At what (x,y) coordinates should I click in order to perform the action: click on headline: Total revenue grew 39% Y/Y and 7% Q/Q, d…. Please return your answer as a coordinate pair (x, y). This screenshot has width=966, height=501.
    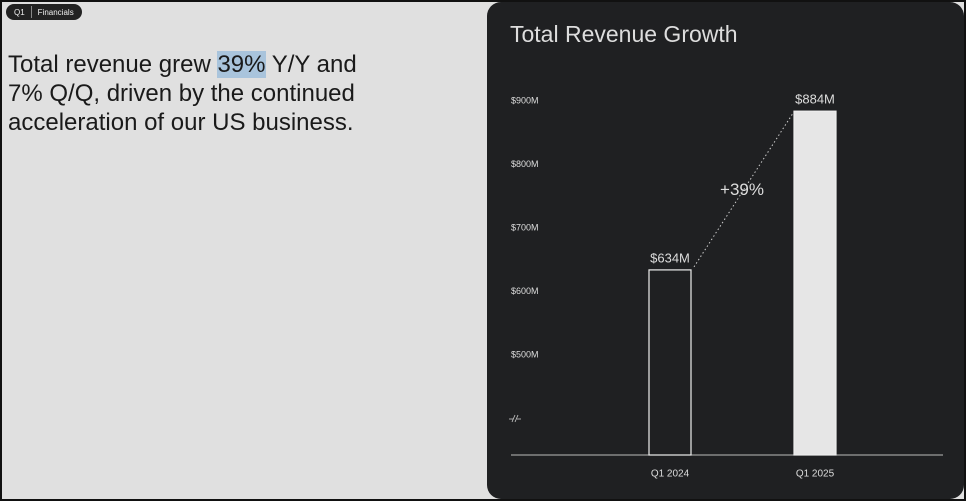
    Looking at the image, I should click on (182, 93).